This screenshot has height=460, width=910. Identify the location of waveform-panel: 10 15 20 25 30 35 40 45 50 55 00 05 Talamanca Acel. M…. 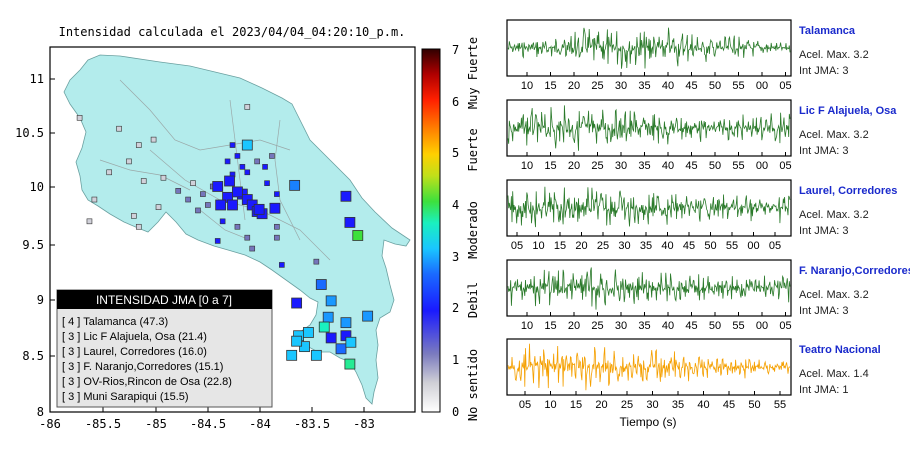
(687, 55).